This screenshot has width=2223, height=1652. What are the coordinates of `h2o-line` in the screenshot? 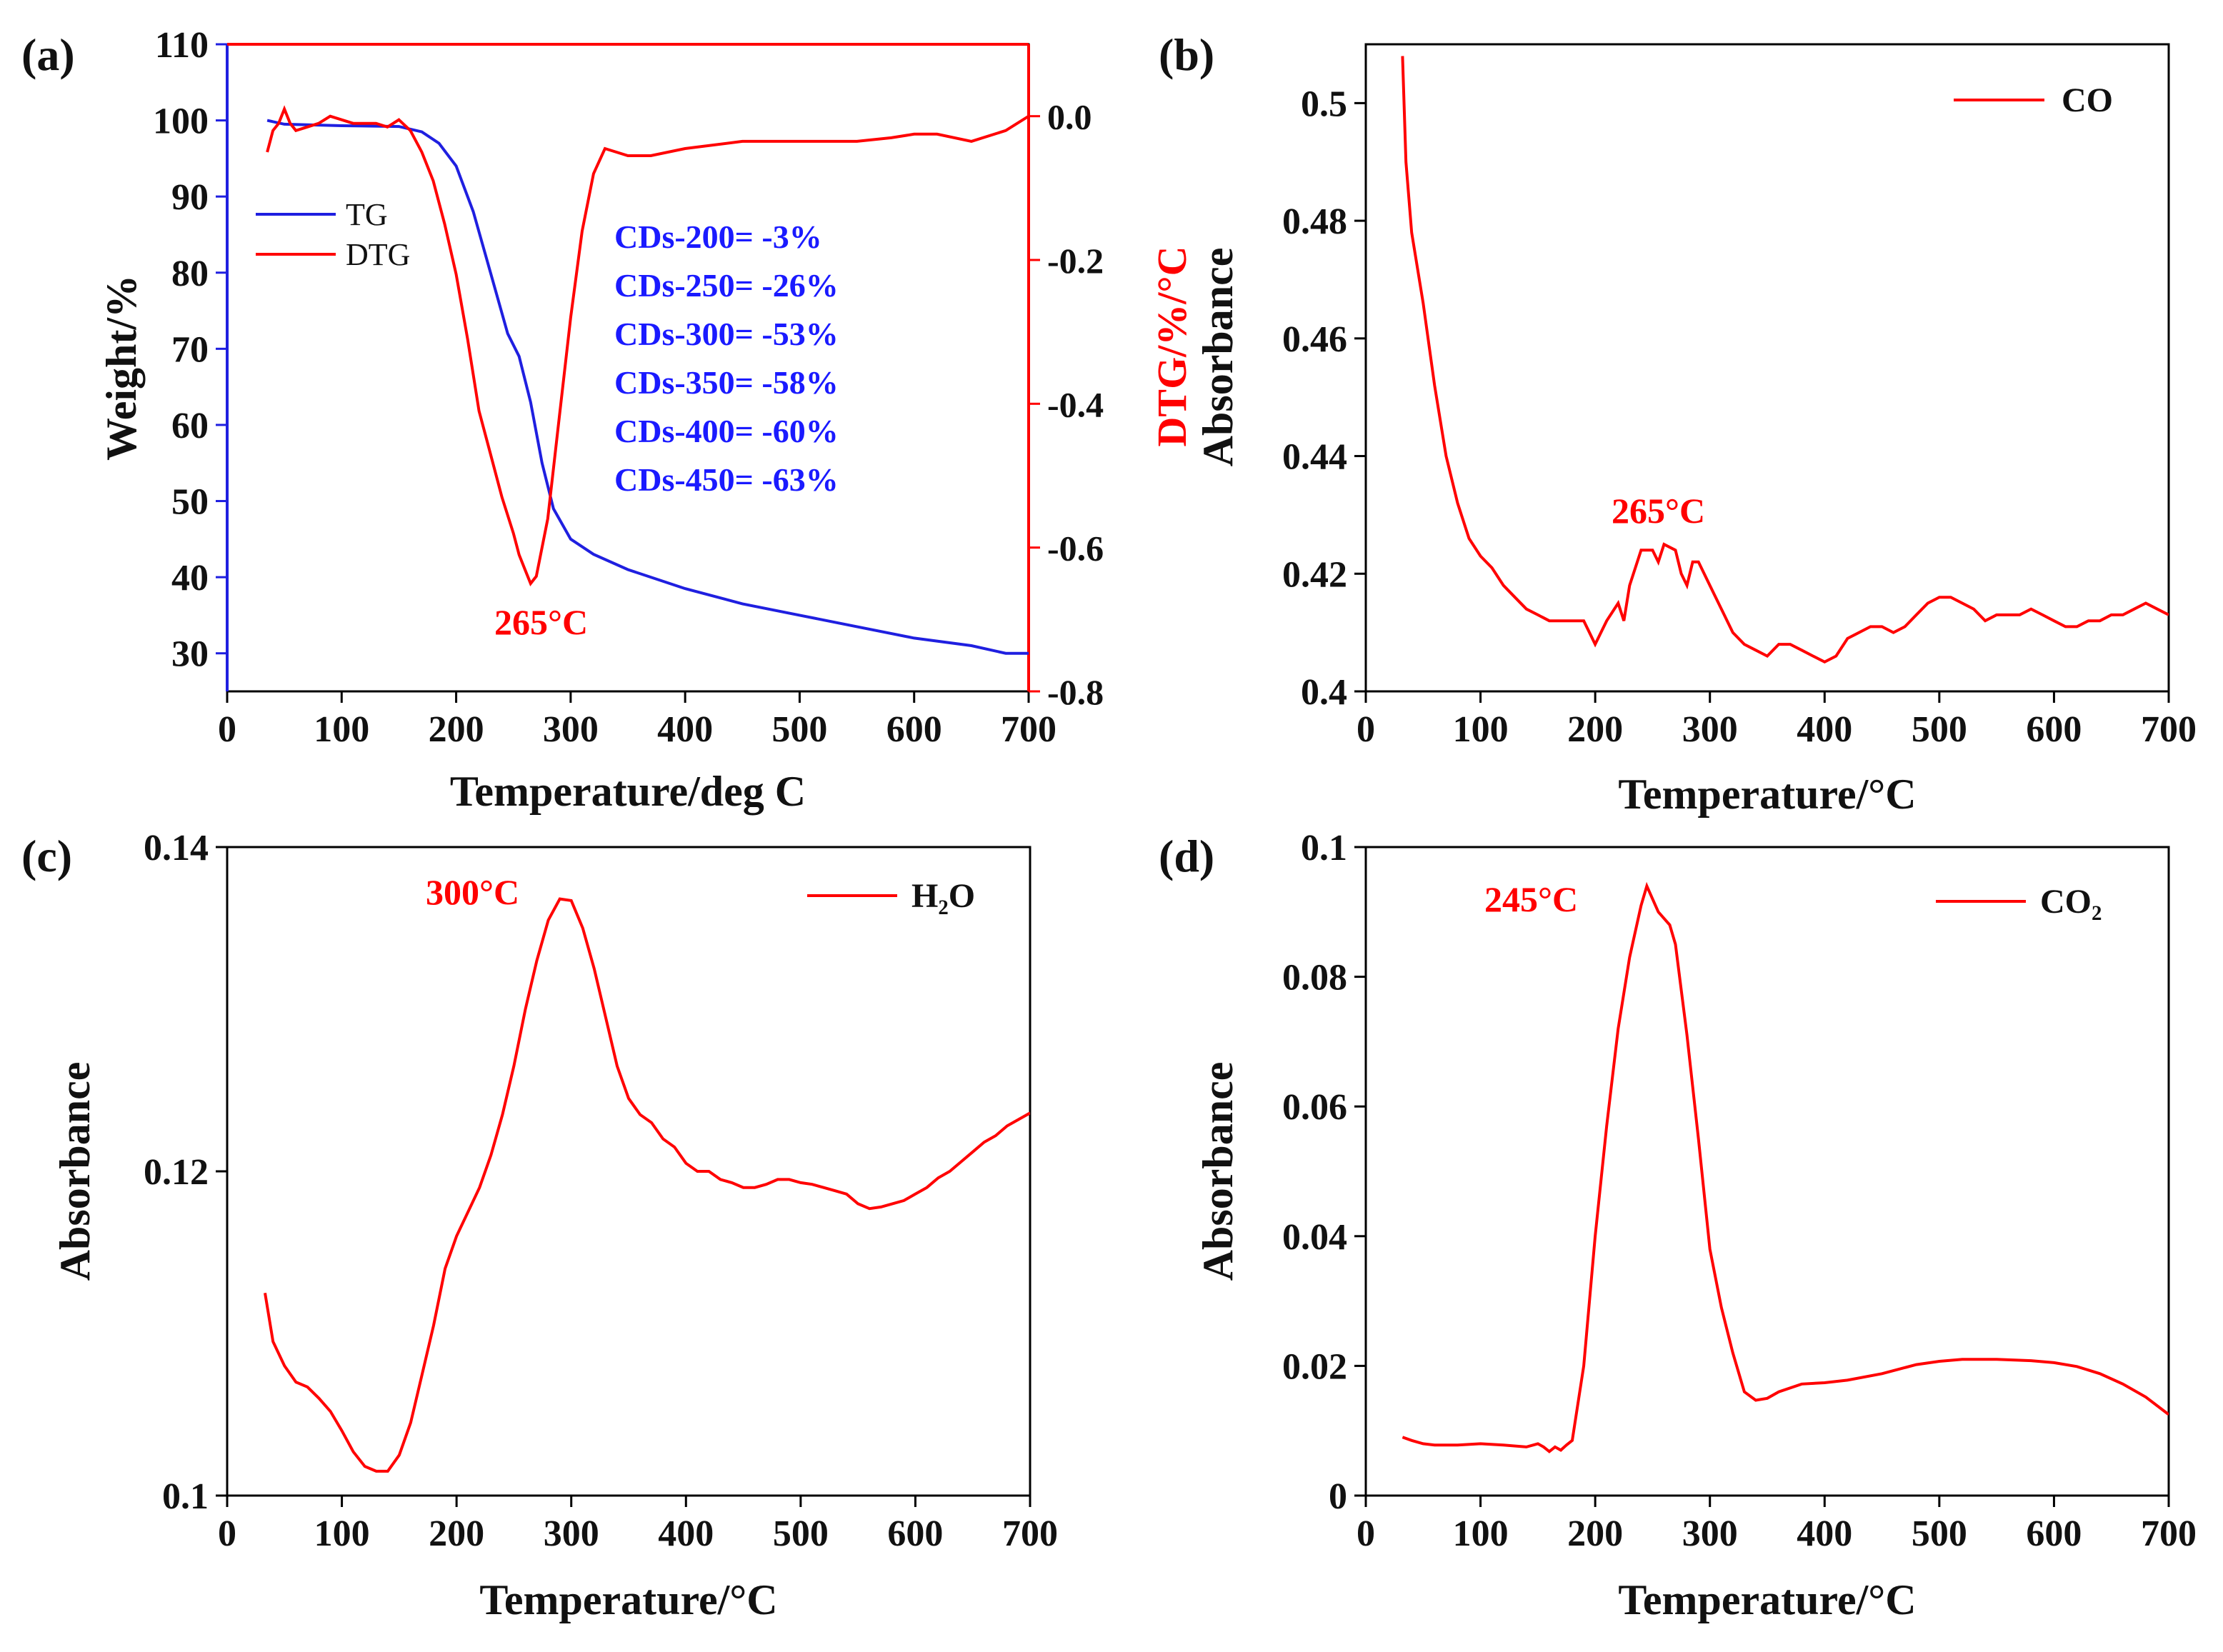 It's located at (647, 1185).